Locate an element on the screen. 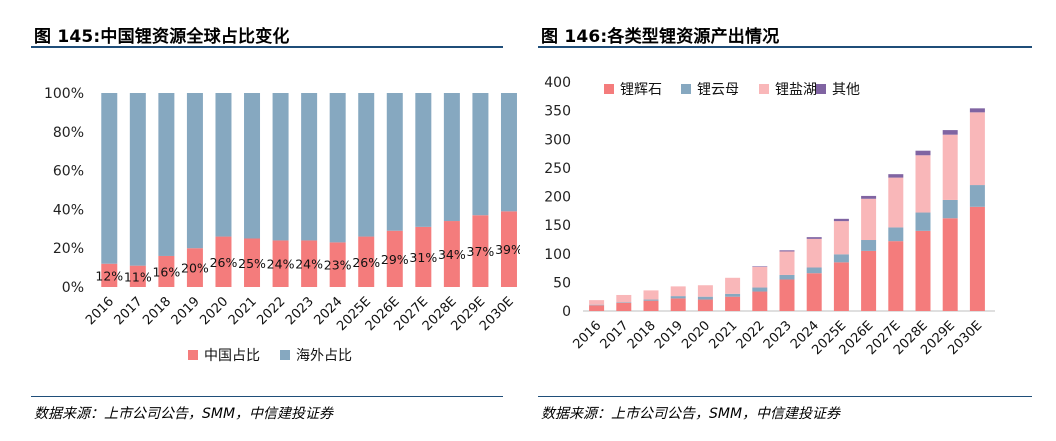  legend-swatch-other is located at coordinates (821, 89).